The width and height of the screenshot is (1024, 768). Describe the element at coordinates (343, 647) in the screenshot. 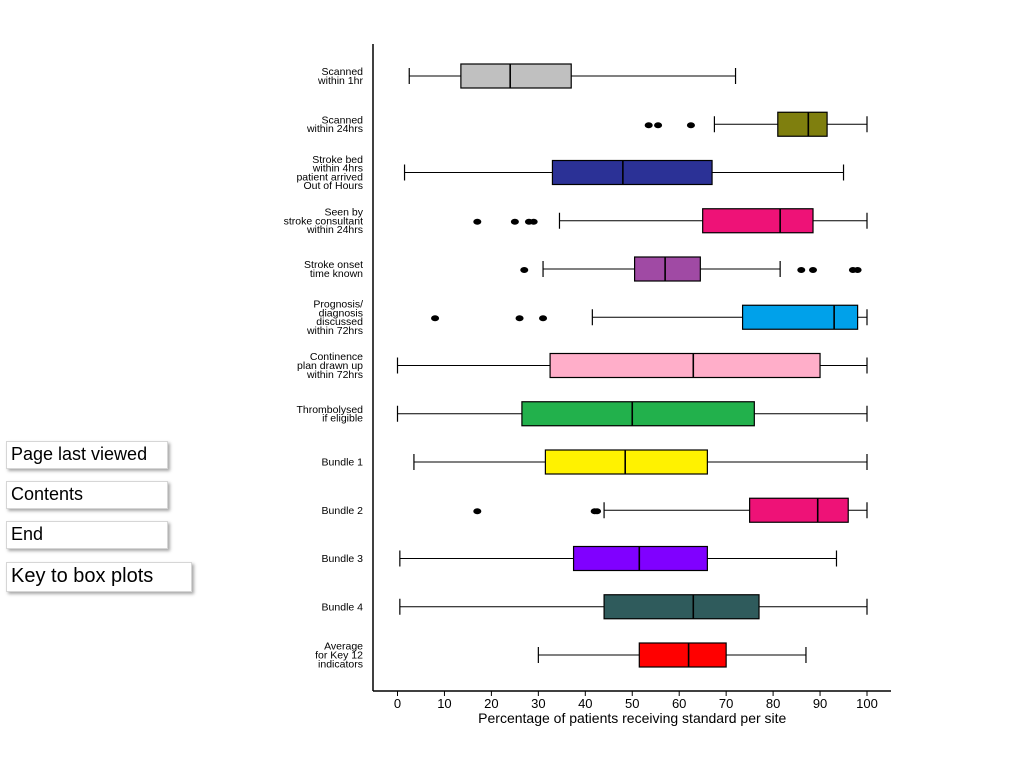

I see `category-label: Average` at that location.